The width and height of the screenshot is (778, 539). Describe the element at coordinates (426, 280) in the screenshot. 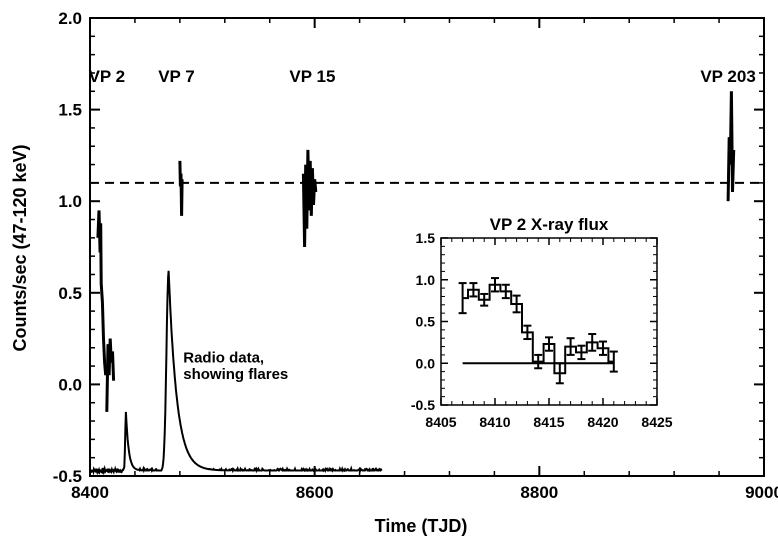

I see `inset-y-tick-label: 1.0` at that location.